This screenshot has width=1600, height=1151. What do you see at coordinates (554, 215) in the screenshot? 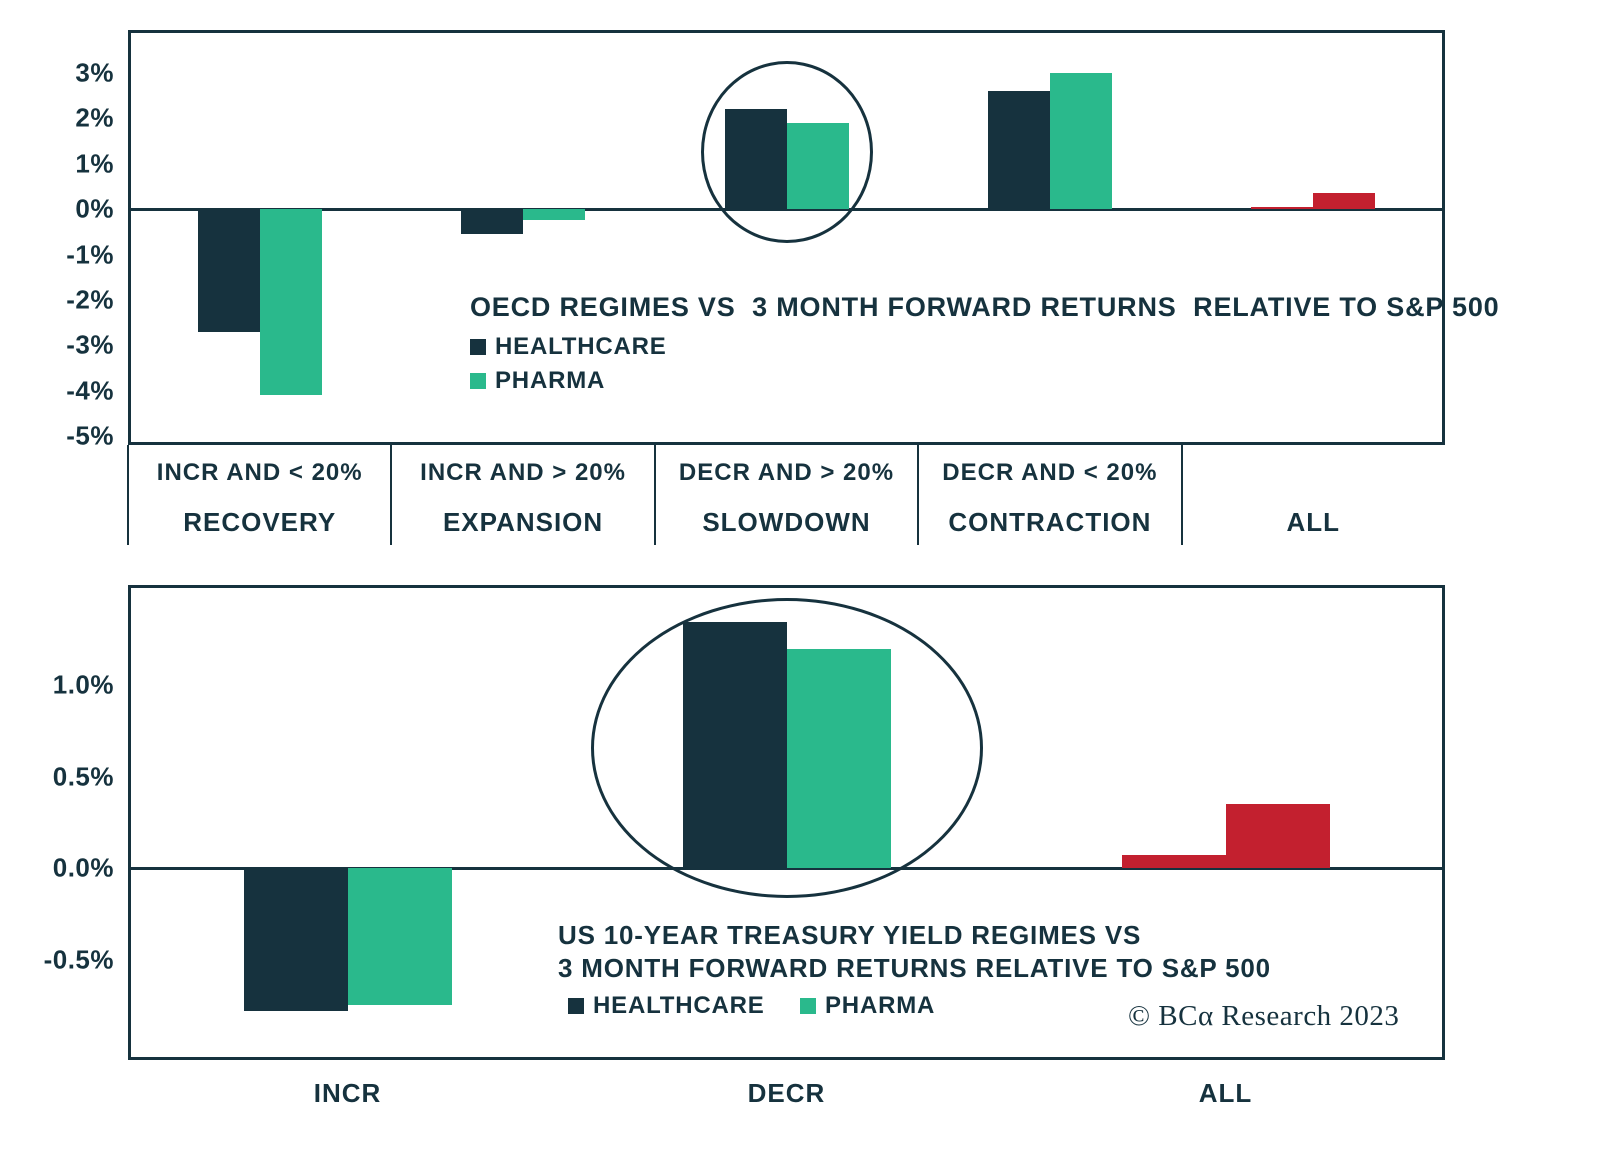
I see `bar-pharma-expansion` at bounding box center [554, 215].